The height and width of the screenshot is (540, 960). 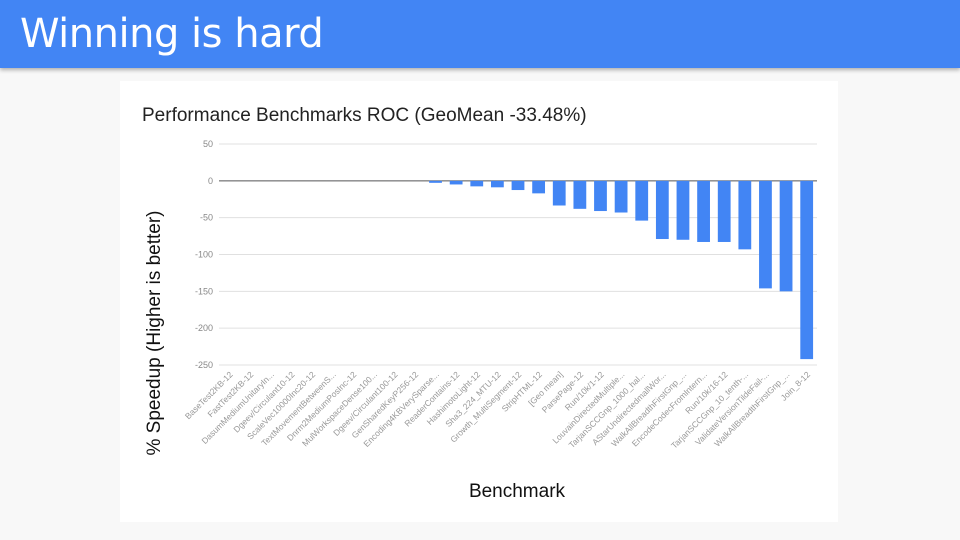 I want to click on y-tick-label: 0, so click(x=210, y=181).